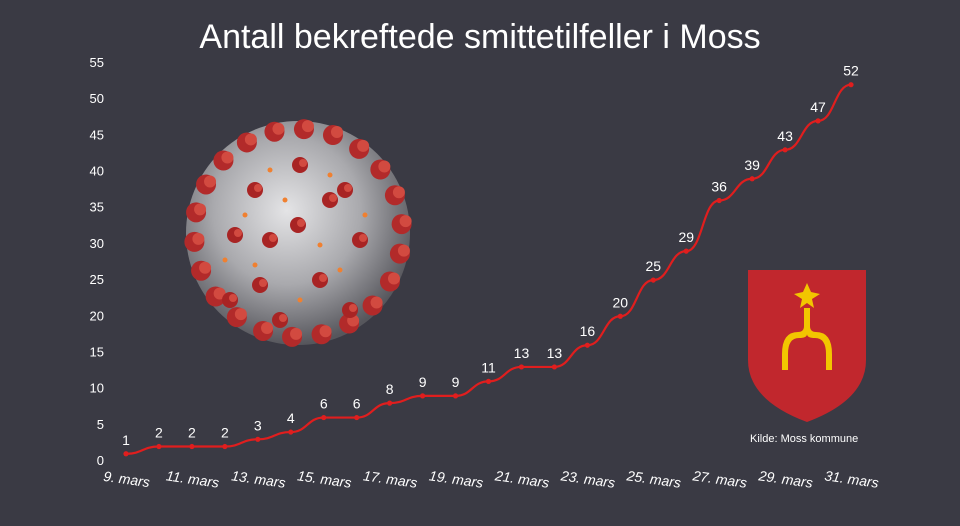 Image resolution: width=960 pixels, height=526 pixels. What do you see at coordinates (456, 478) in the screenshot?
I see `x-tick-label: 19. mars` at bounding box center [456, 478].